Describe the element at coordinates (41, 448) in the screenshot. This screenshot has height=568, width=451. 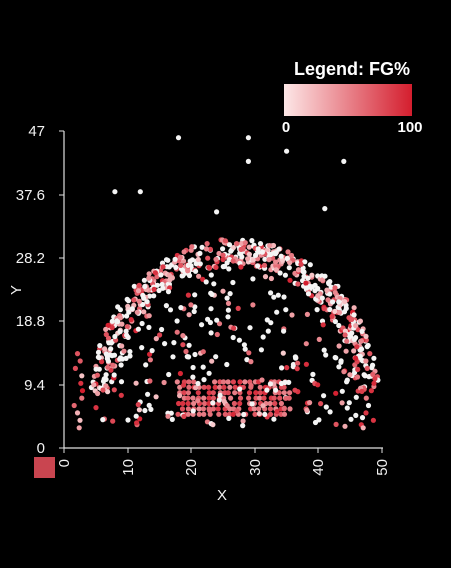
I see `y-tick-label: 0` at that location.